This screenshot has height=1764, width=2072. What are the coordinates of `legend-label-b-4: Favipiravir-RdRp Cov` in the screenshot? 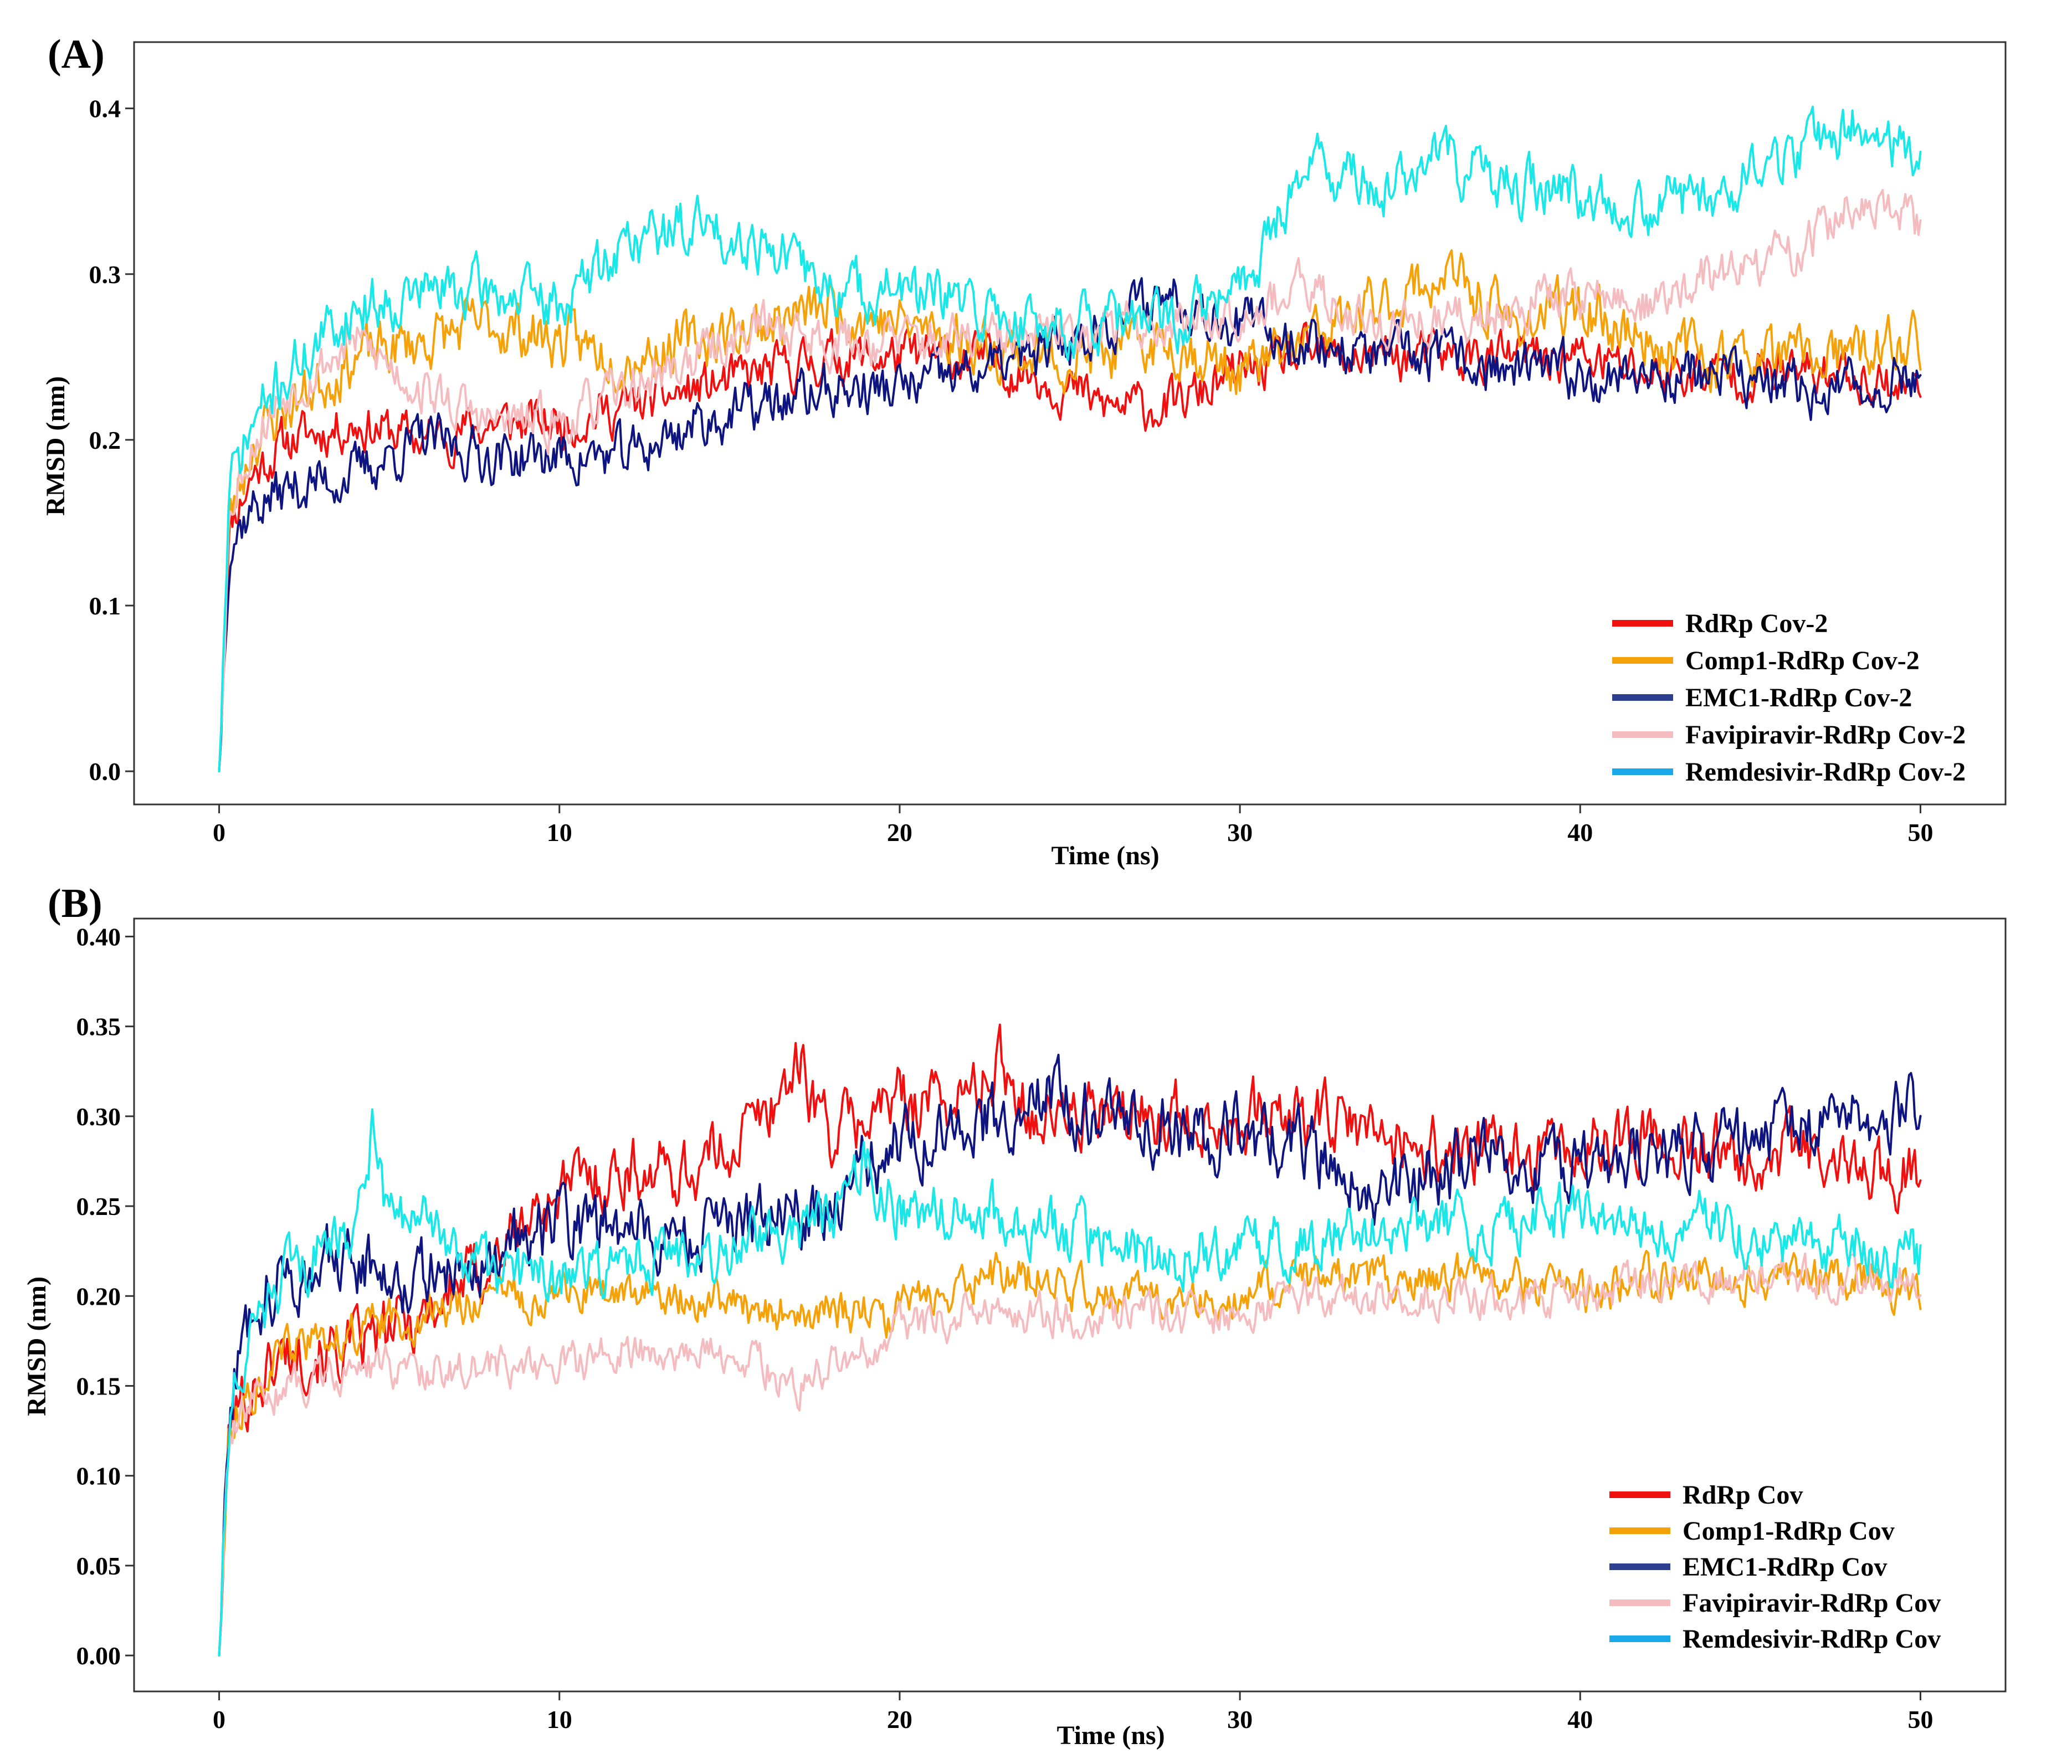 It's located at (1812, 1603).